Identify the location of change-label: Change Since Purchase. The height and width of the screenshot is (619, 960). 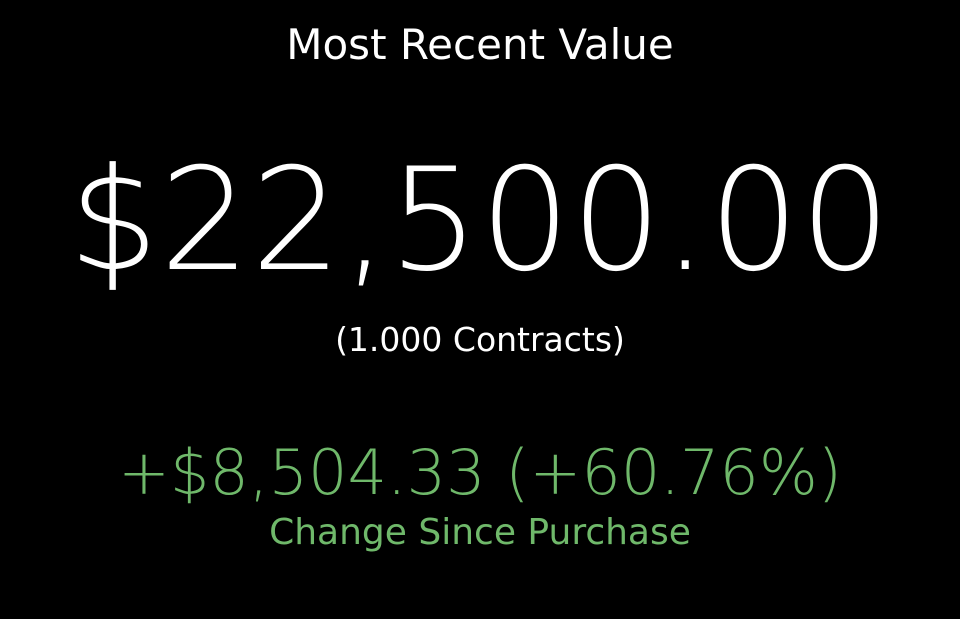
(480, 532).